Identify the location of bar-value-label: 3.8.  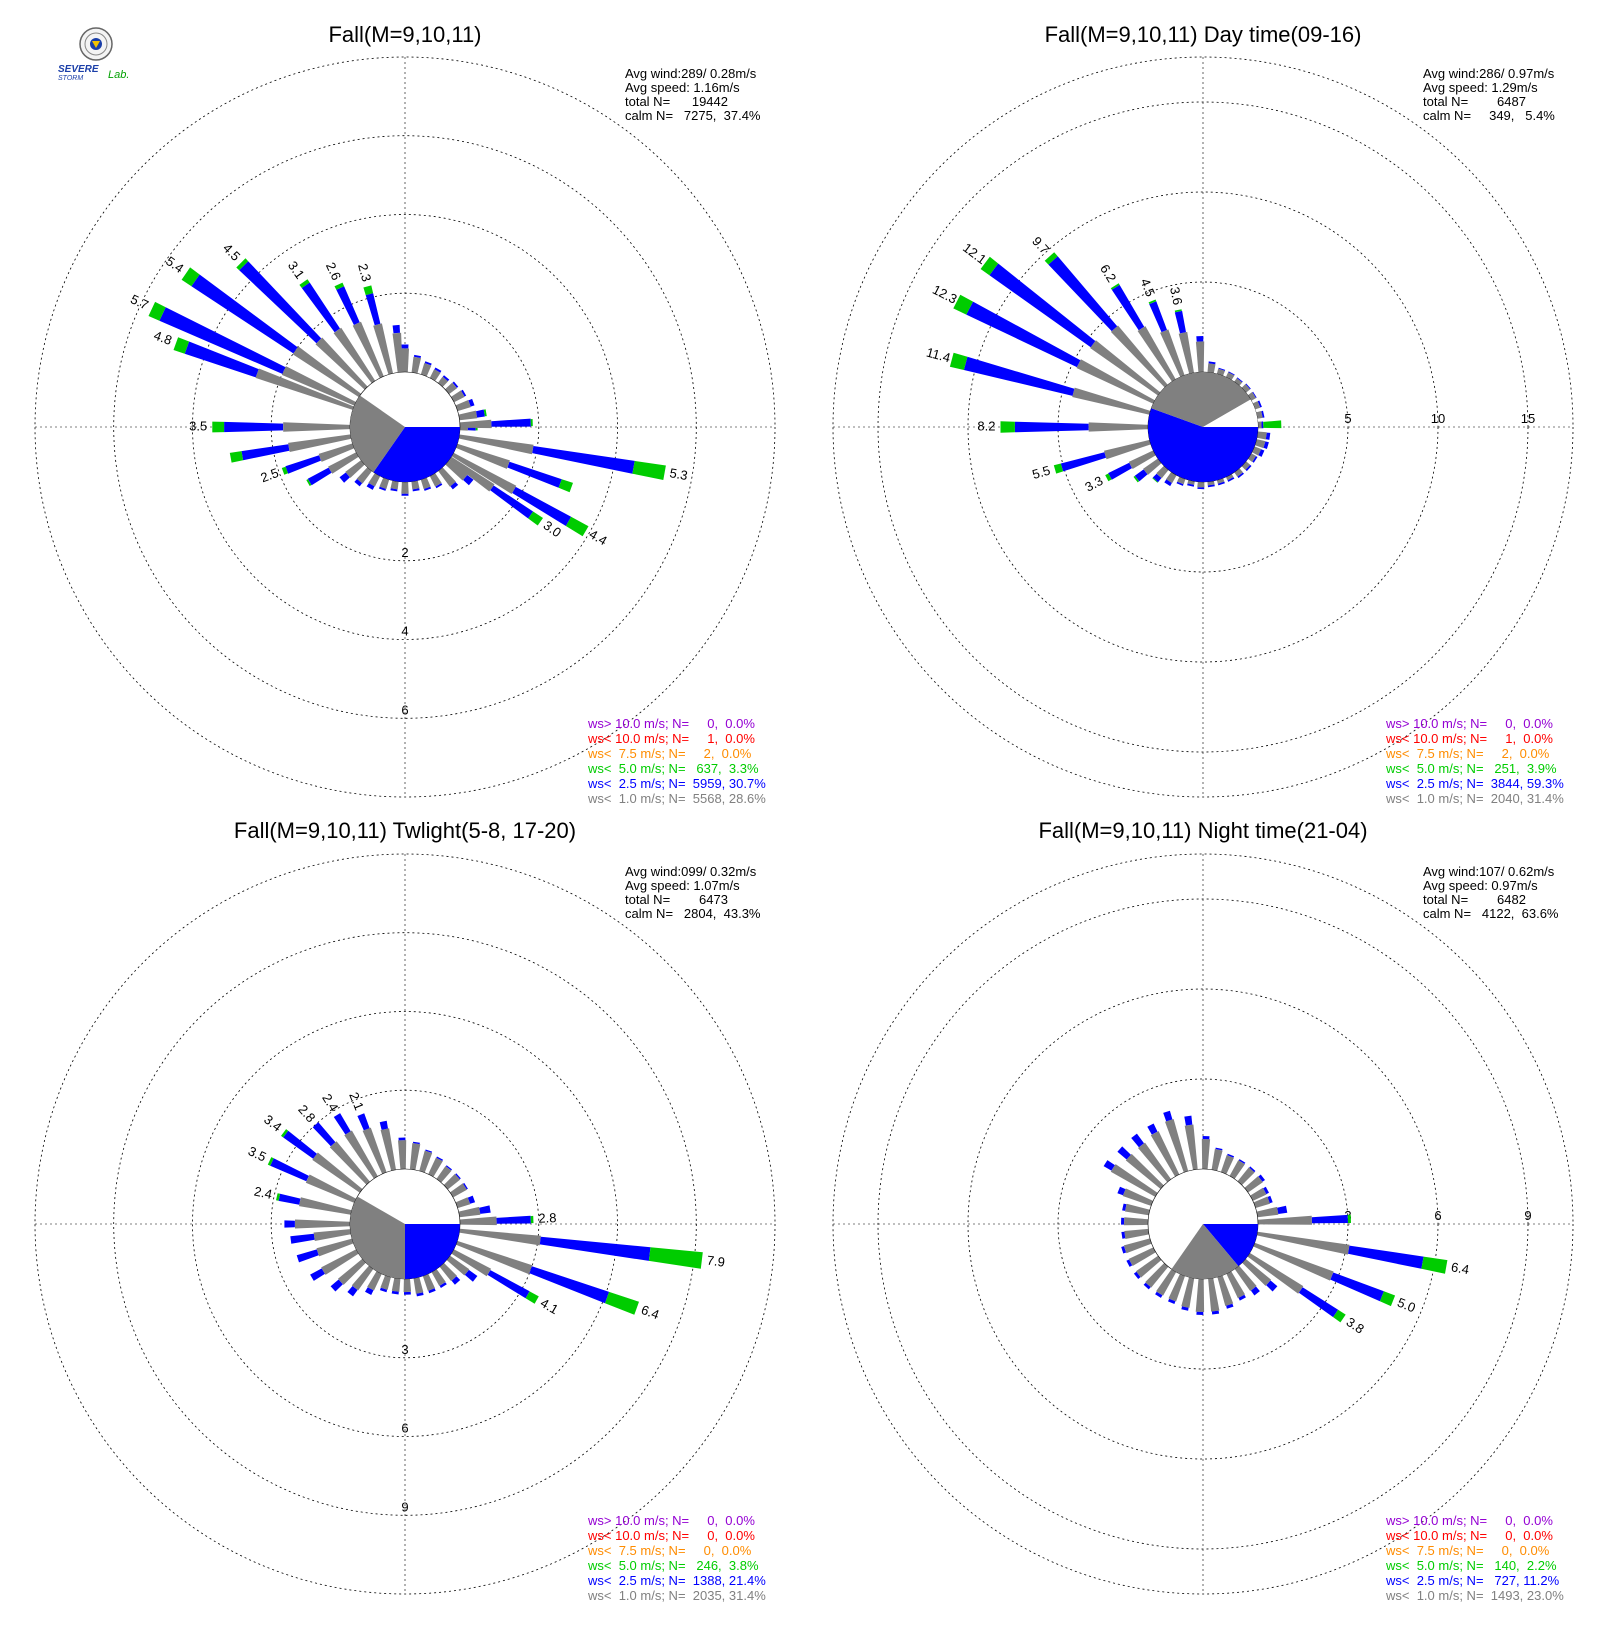
(1355, 1325).